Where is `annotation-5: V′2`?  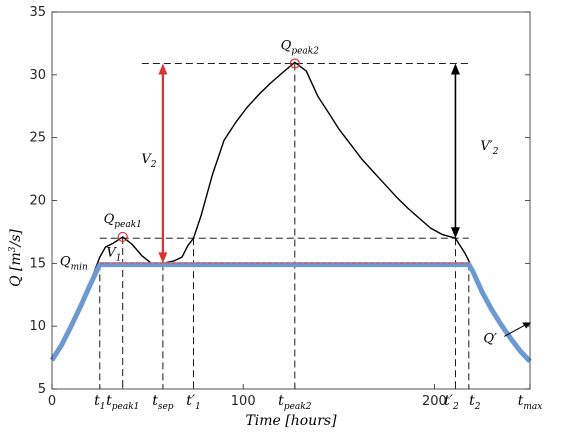 annotation-5: V′2 is located at coordinates (489, 148).